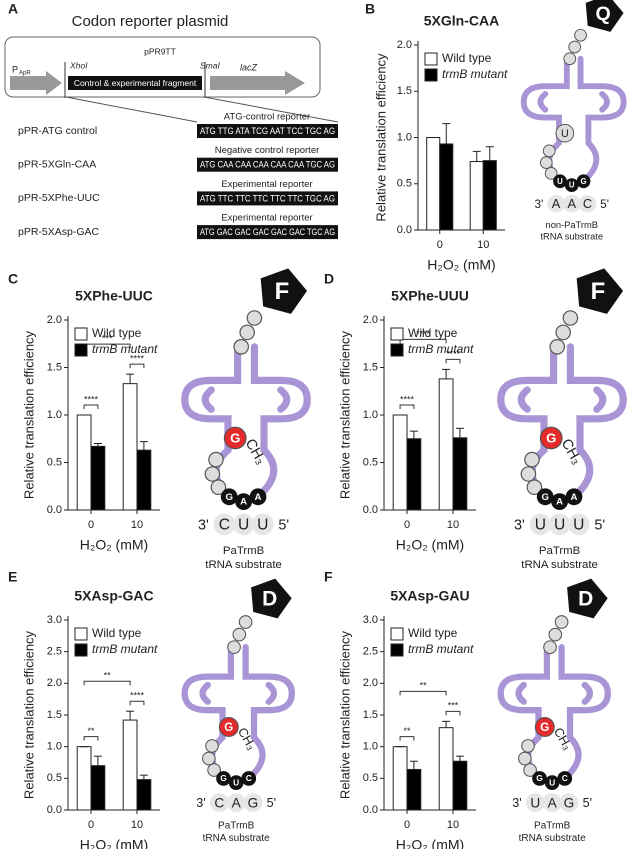 Image resolution: width=631 pixels, height=849 pixels. I want to click on promoter-arrow, so click(36, 83).